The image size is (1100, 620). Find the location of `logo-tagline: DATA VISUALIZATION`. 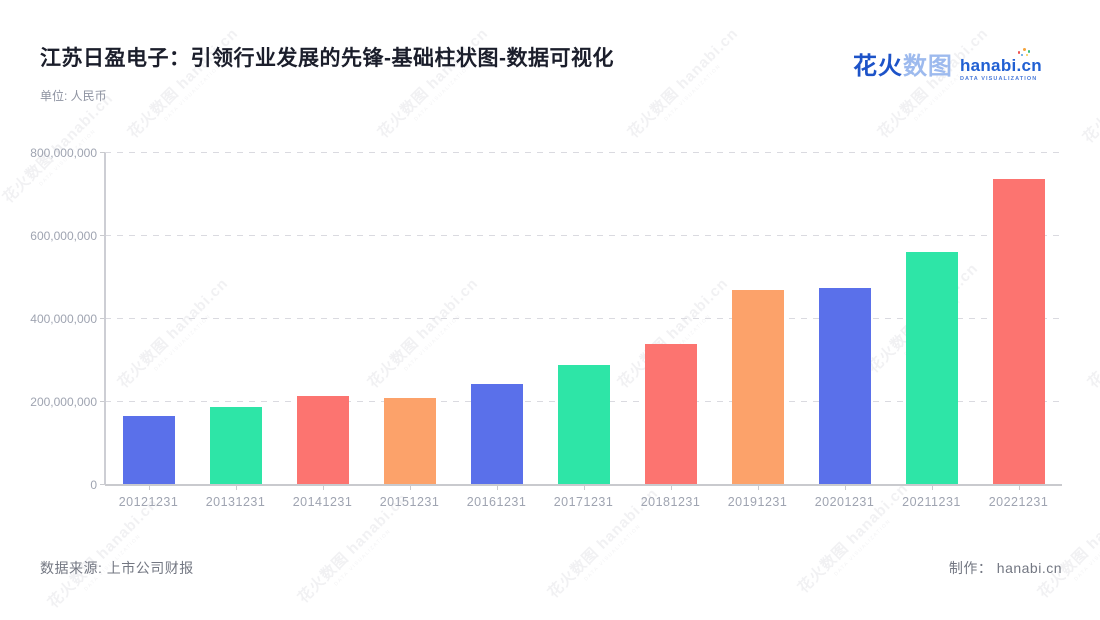

logo-tagline: DATA VISUALIZATION is located at coordinates (998, 79).